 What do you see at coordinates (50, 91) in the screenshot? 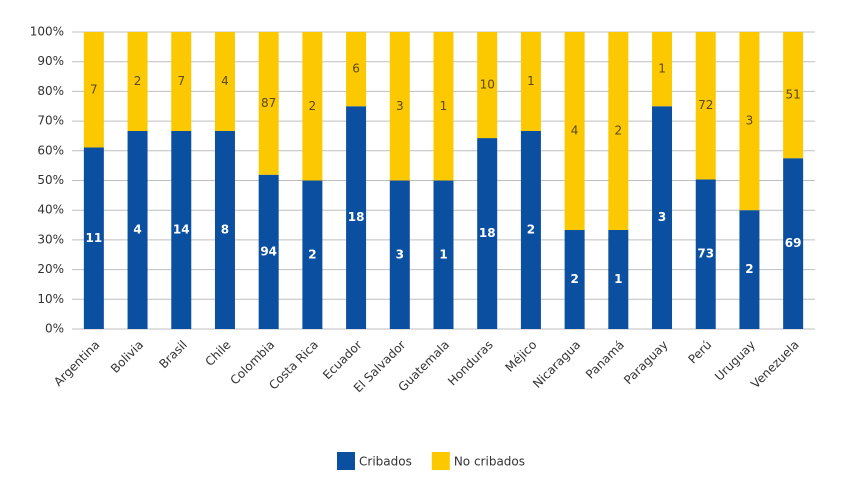
I see `y-tick-label: 80%` at bounding box center [50, 91].